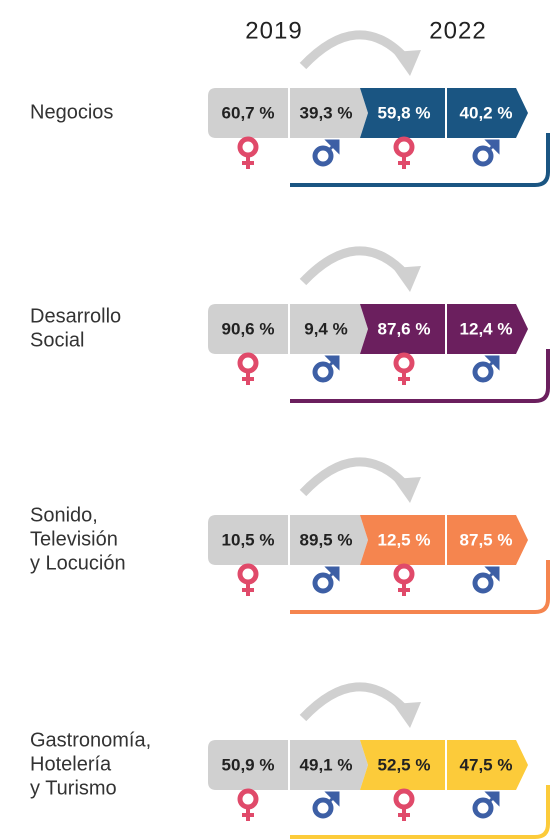 This screenshot has width=553, height=839. Describe the element at coordinates (73, 788) in the screenshot. I see `category-label: y Turismo` at that location.